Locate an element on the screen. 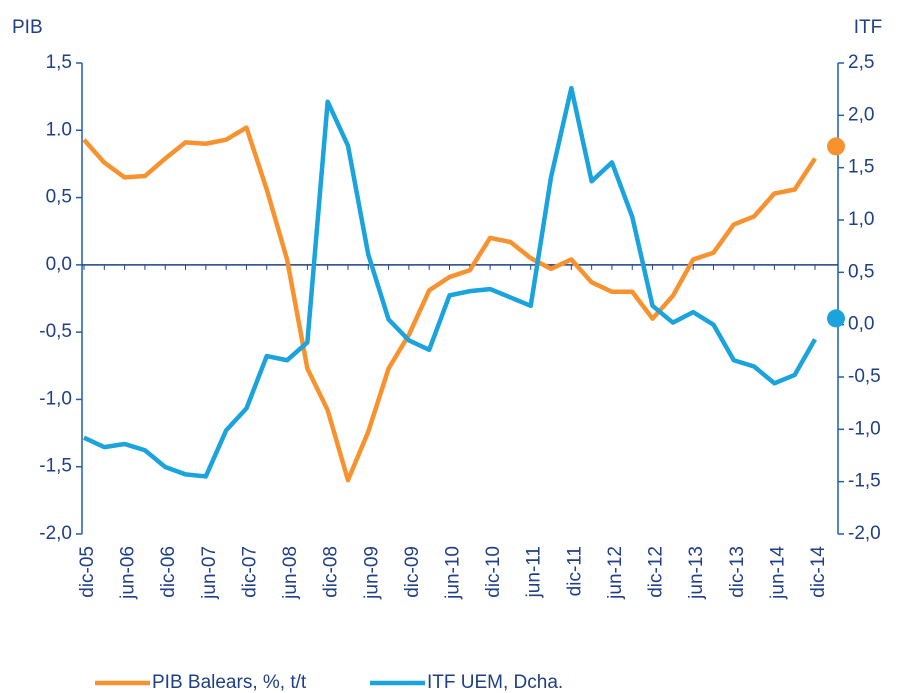 The width and height of the screenshot is (912, 693). y-axis-title: PIB is located at coordinates (27, 27).